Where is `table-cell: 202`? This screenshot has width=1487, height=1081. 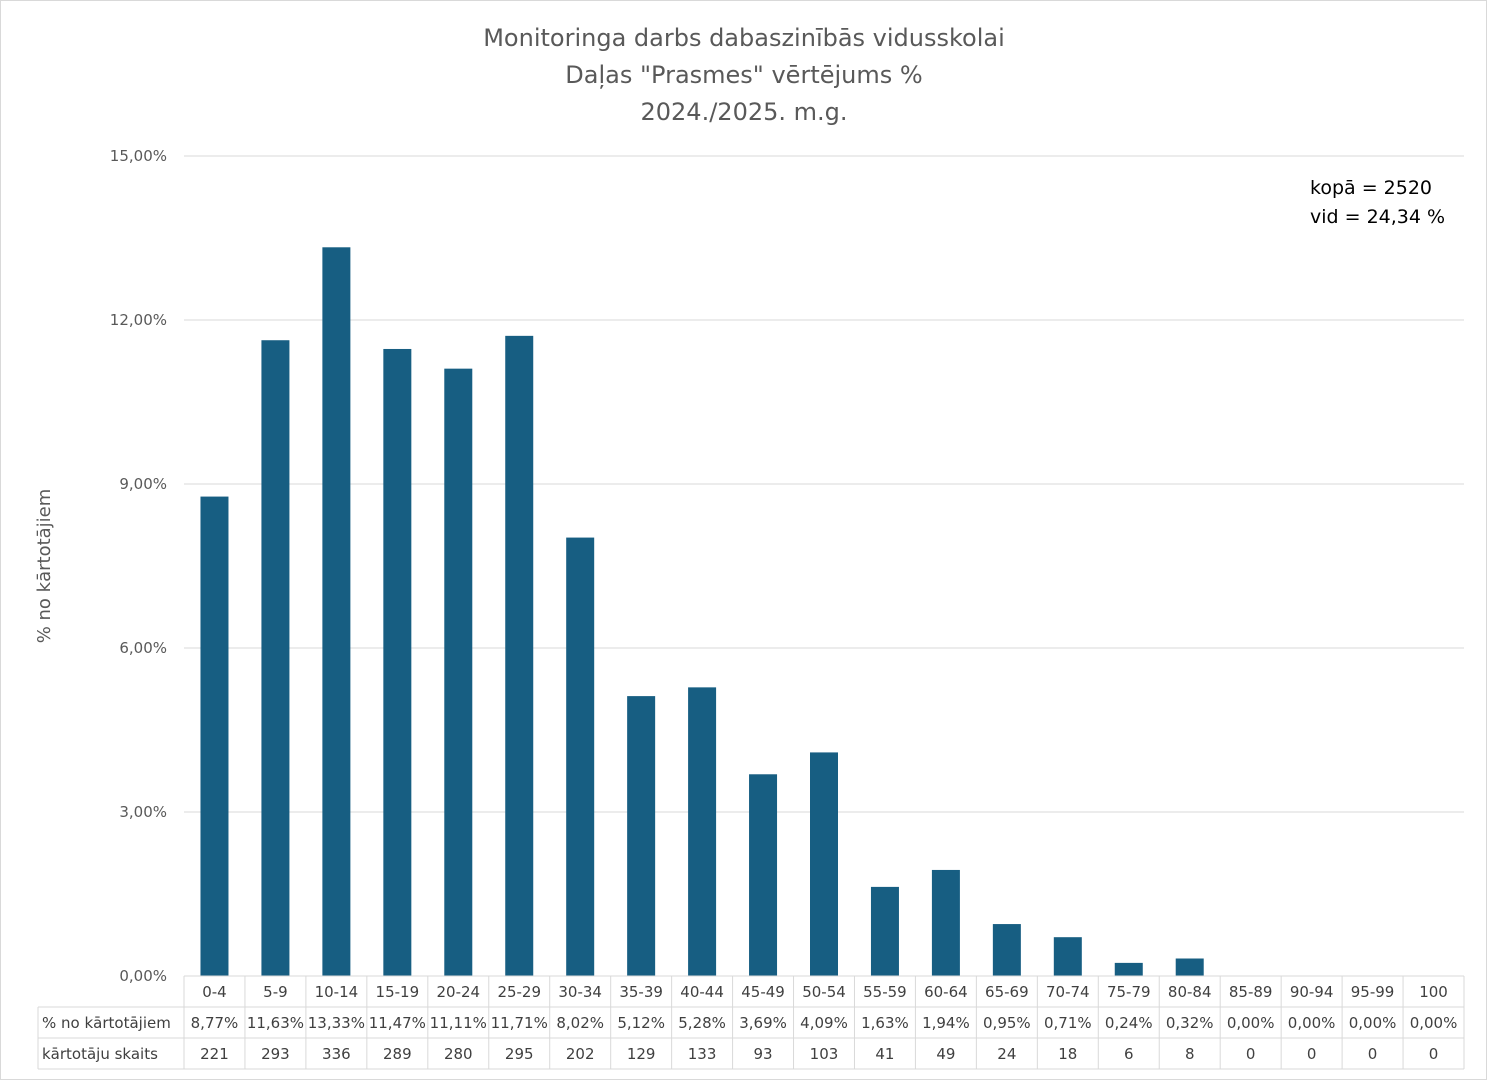
table-cell: 202 is located at coordinates (580, 1054).